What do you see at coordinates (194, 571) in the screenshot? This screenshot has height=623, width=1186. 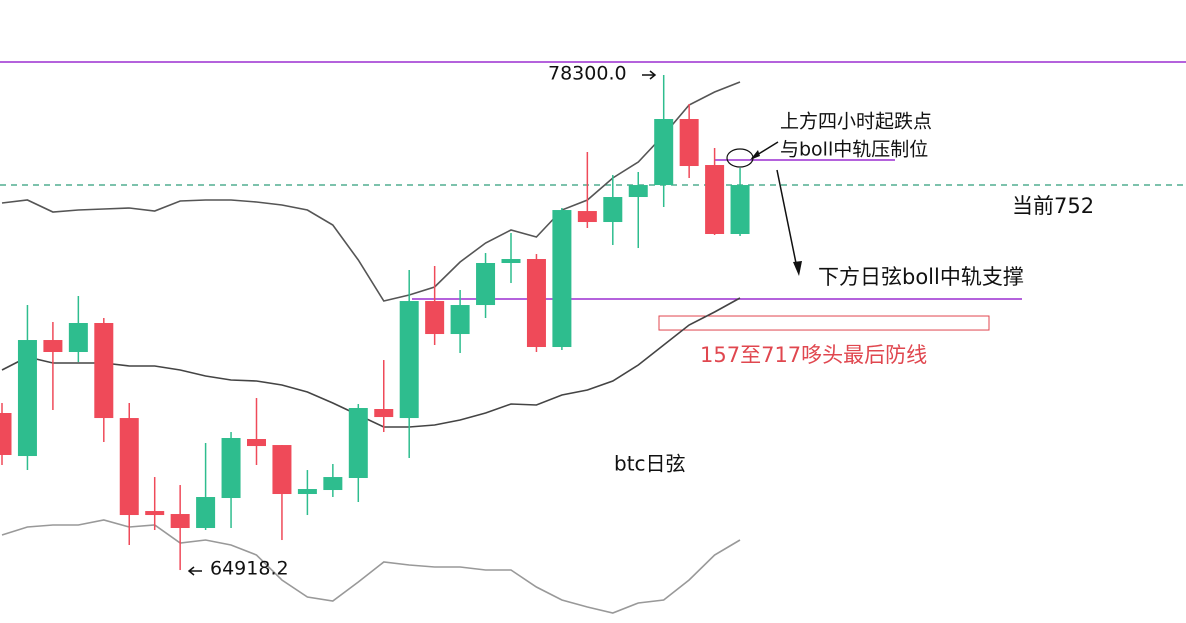 I see `low-arrow` at bounding box center [194, 571].